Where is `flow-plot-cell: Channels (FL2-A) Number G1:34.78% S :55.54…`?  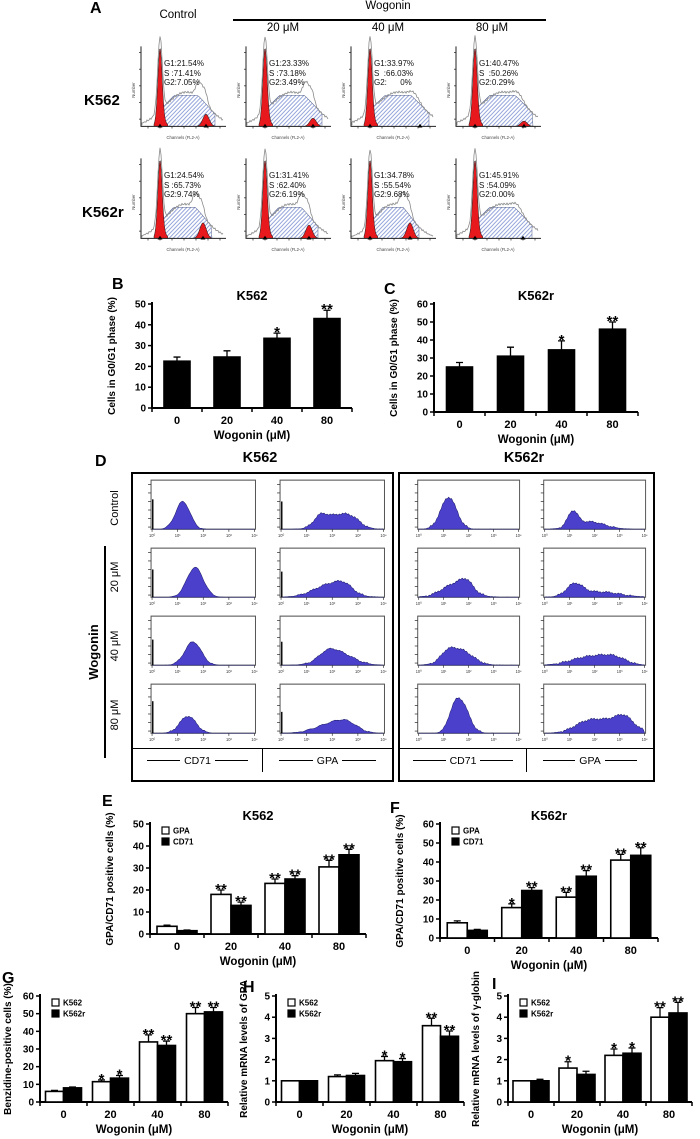
flow-plot-cell: Channels (FL2-A) Number G1:34.78% S :55.54… is located at coordinates (390, 201).